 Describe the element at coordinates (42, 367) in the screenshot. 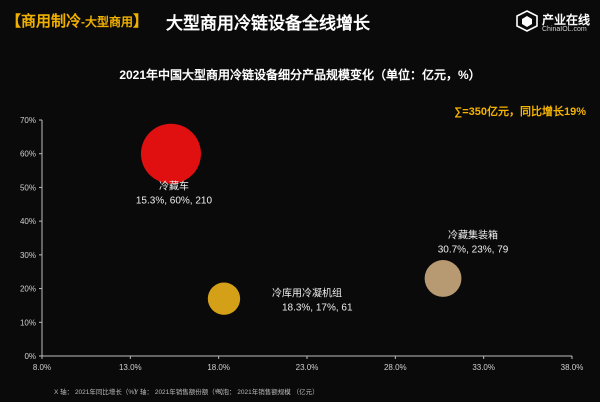

I see `x-tick-label: 8.0%` at that location.